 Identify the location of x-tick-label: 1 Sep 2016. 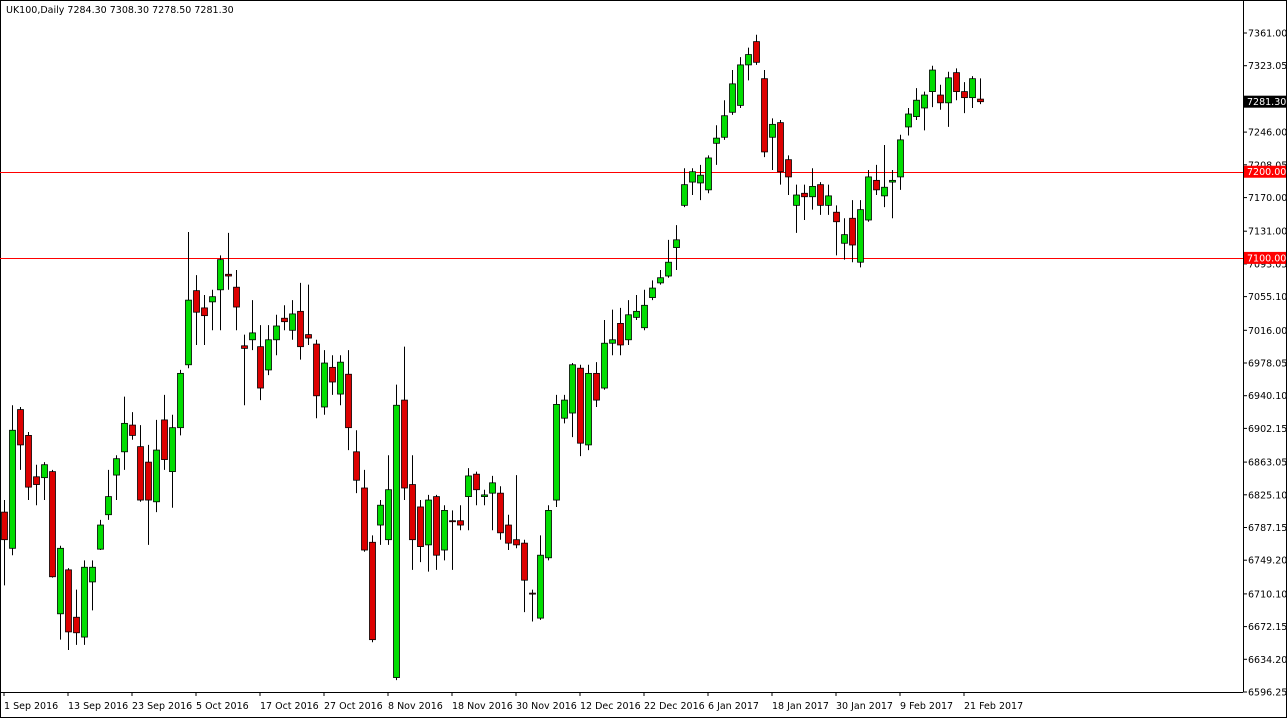
(31, 706).